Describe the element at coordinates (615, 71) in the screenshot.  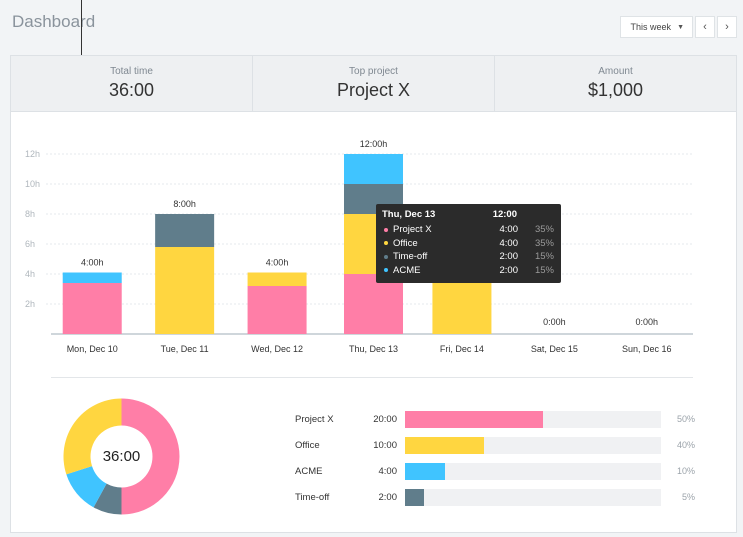
I see `summary-label: Amount` at that location.